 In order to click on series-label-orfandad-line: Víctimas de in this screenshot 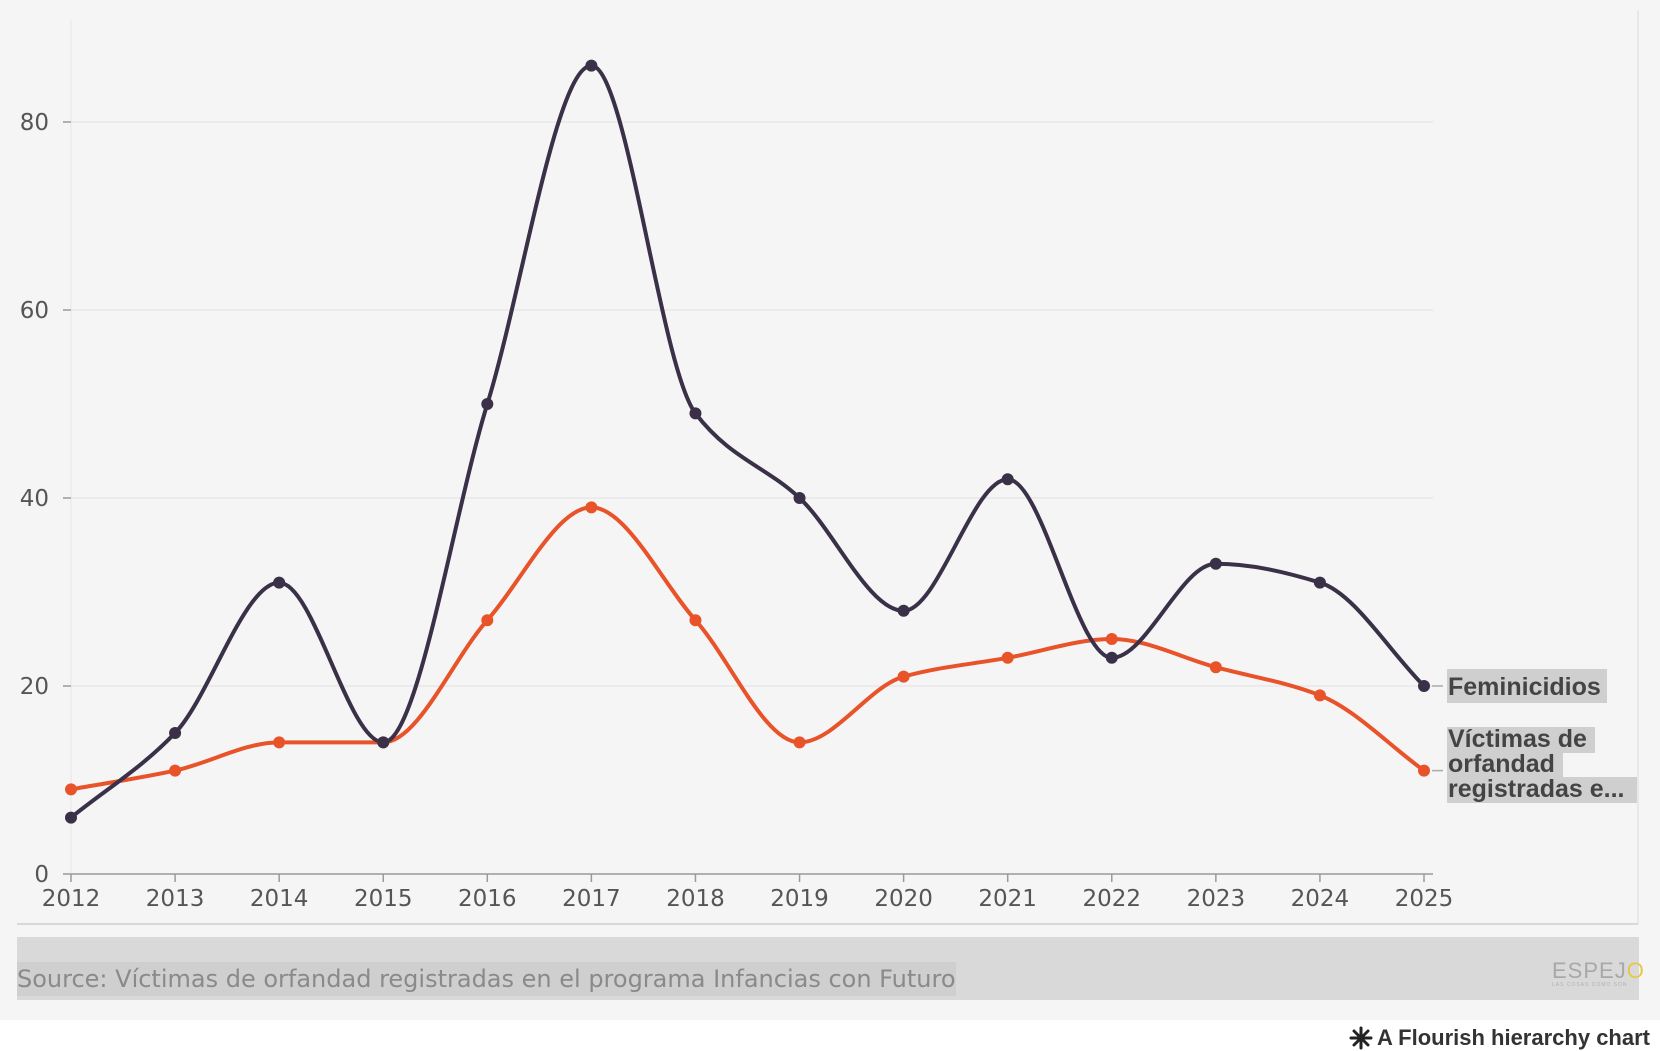, I will do `click(1517, 739)`.